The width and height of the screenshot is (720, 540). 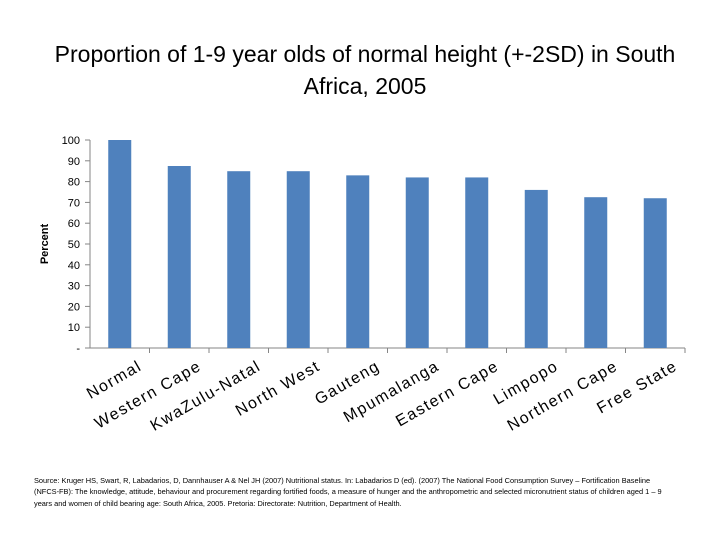 What do you see at coordinates (71, 141) in the screenshot?
I see `y-tick-label: 100` at bounding box center [71, 141].